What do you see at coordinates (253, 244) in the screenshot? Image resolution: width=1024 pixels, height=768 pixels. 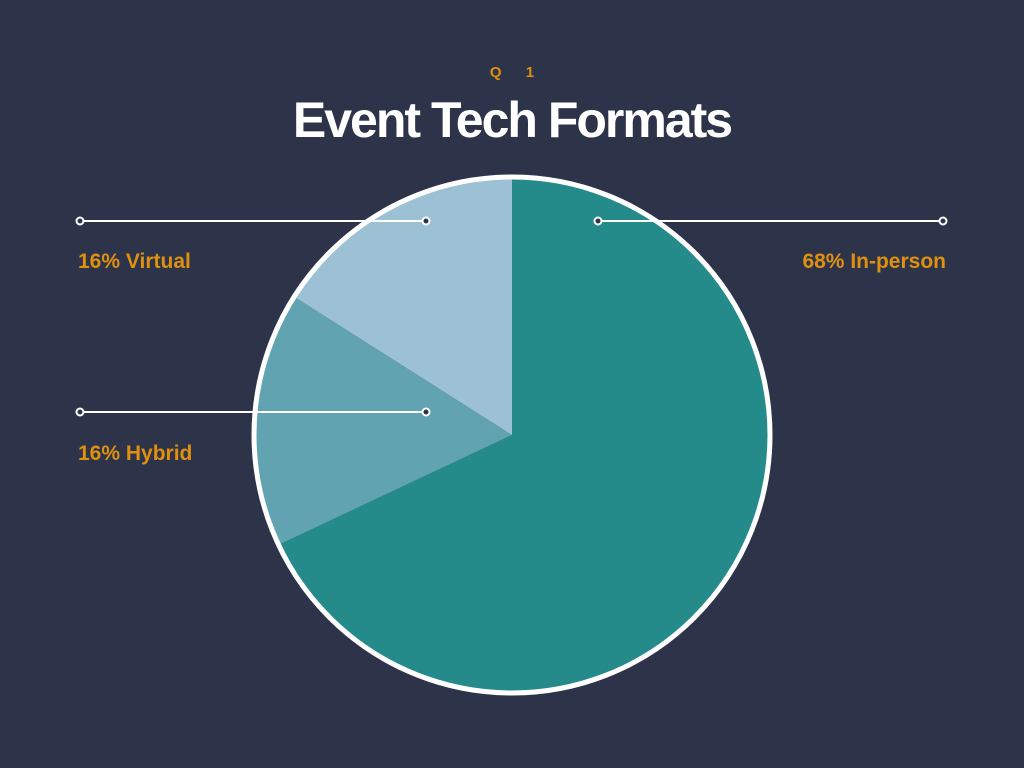 I see `callout-virtual: 16% Virtual` at bounding box center [253, 244].